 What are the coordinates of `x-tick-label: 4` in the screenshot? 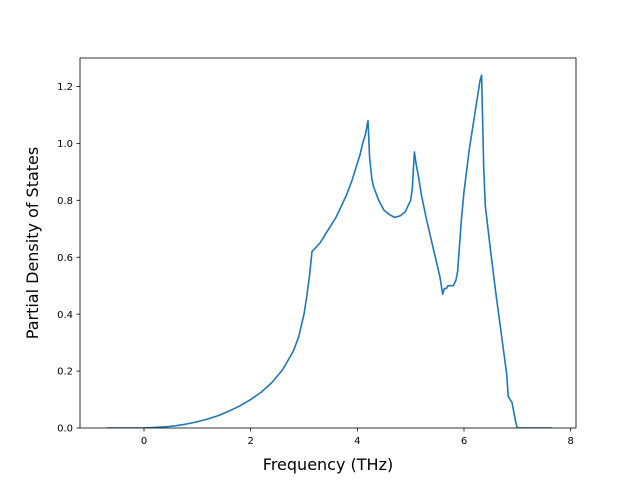 It's located at (357, 441).